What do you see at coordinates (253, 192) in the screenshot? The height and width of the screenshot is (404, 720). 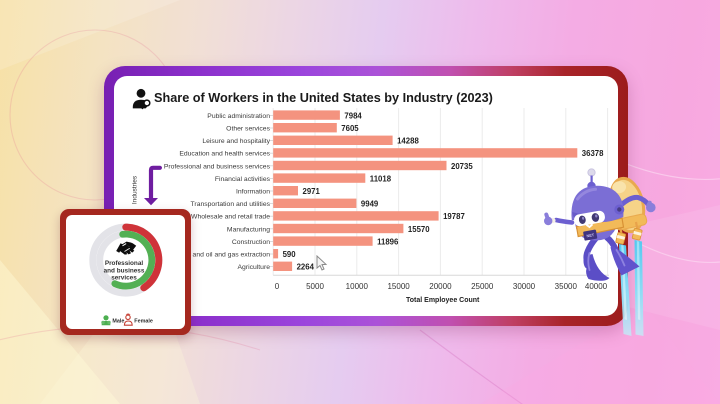 I see `svg-text: Information` at bounding box center [253, 192].